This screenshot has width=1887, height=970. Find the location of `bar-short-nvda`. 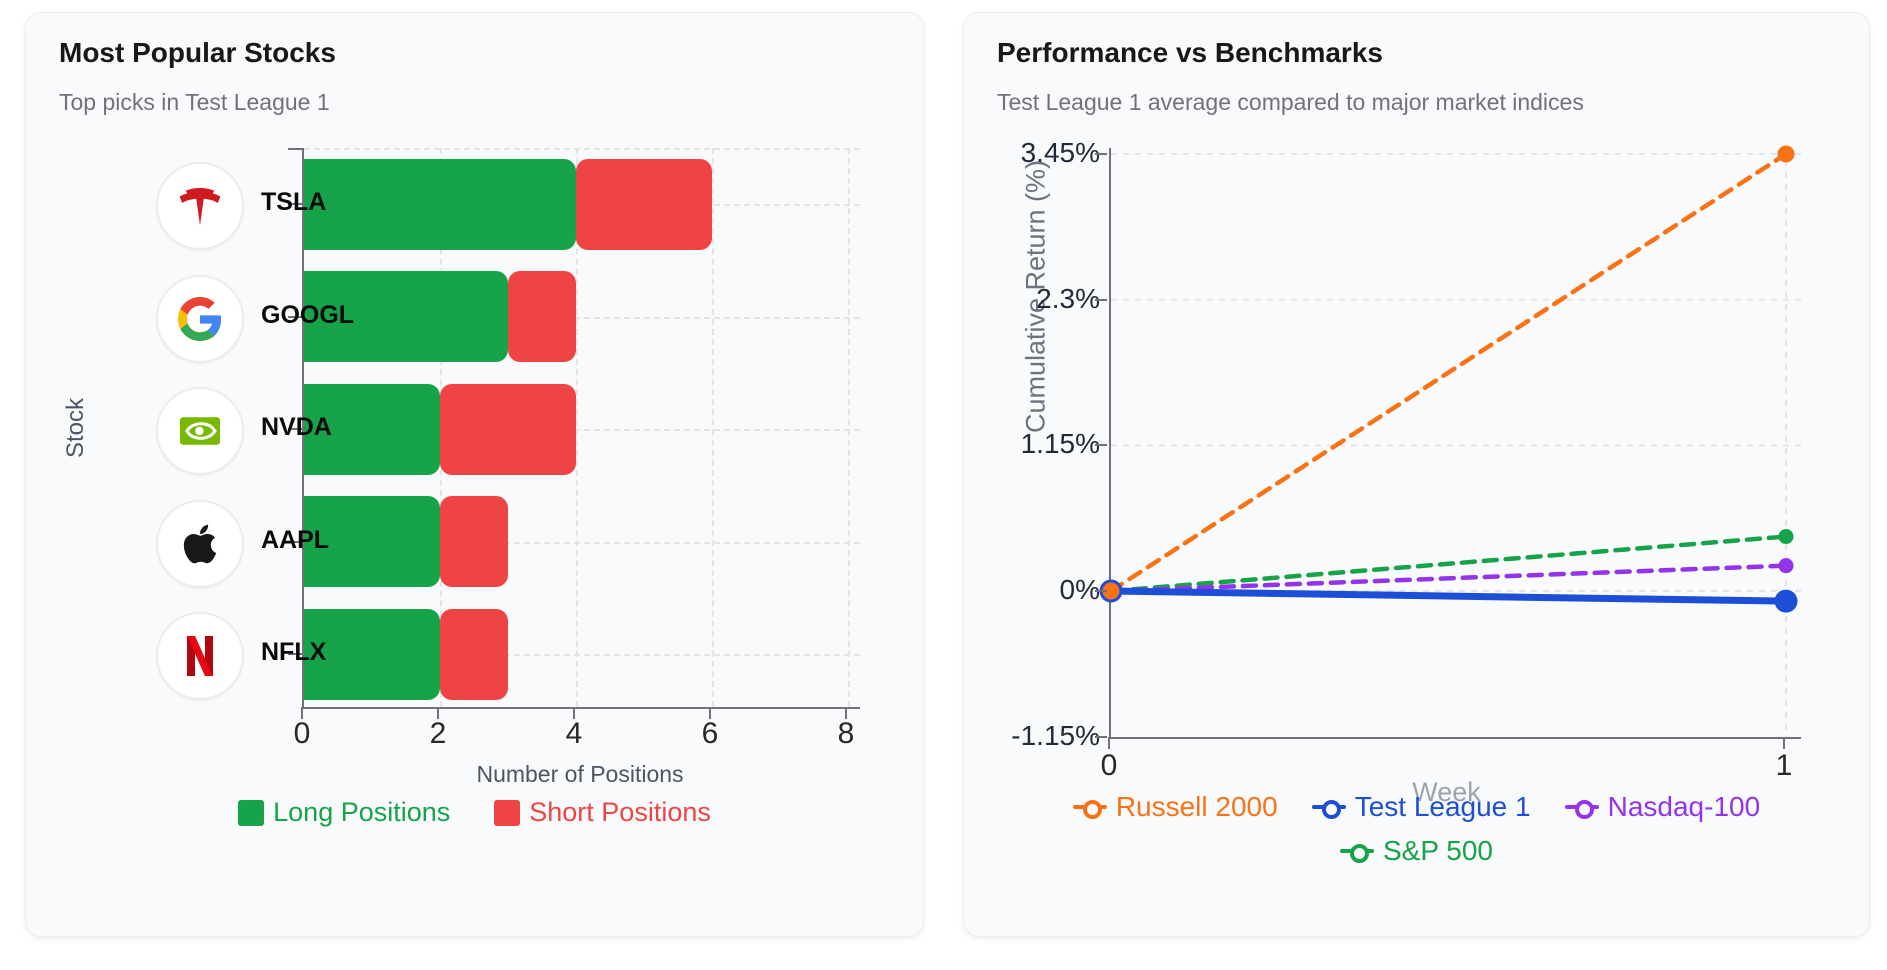

bar-short-nvda is located at coordinates (508, 429).